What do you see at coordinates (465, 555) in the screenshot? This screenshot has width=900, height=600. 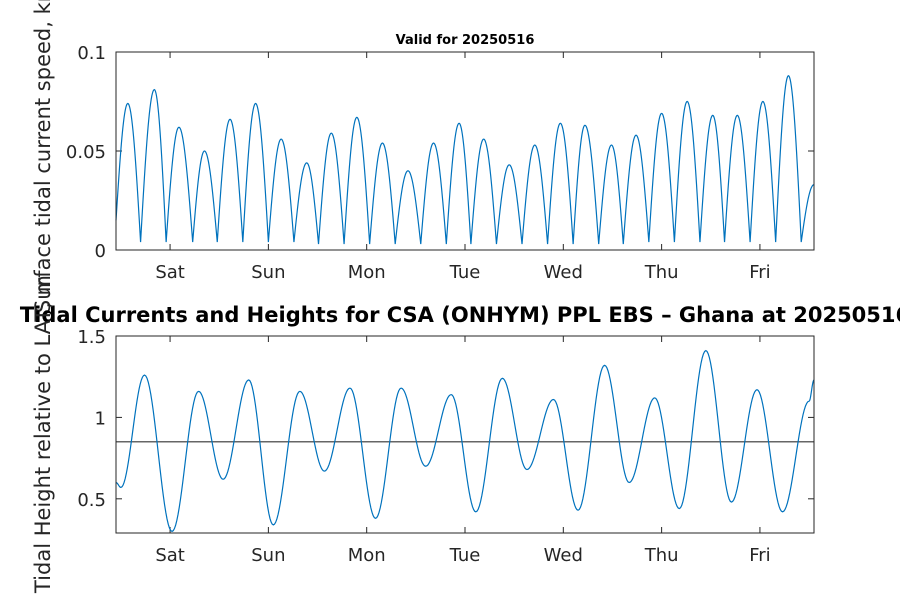 I see `tidal-height-x-tick-label: Tue` at bounding box center [465, 555].